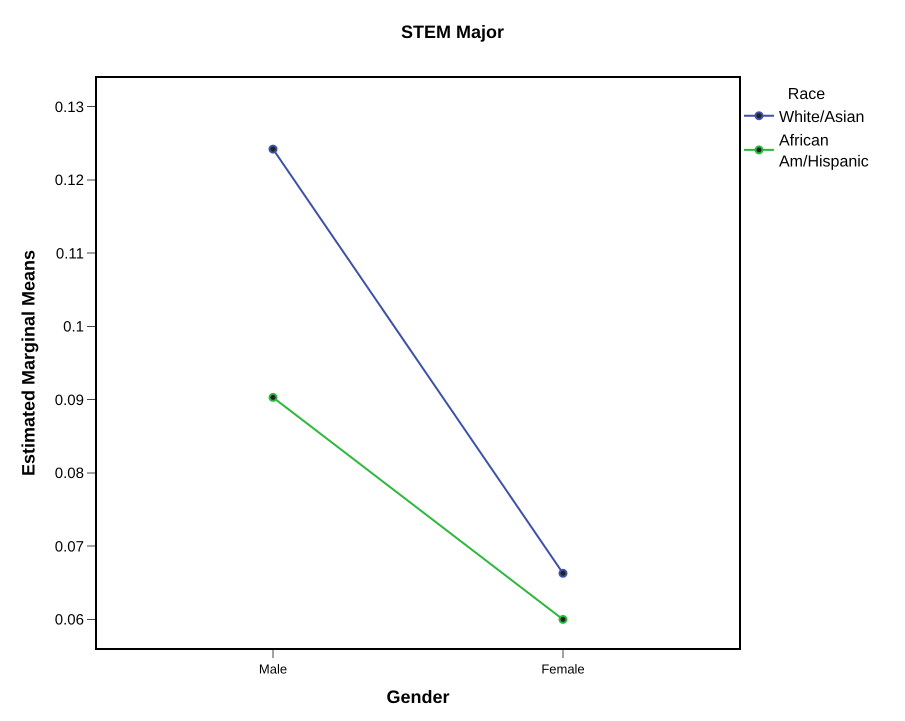 Image resolution: width=905 pixels, height=721 pixels. What do you see at coordinates (73, 327) in the screenshot?
I see `y-tick-label: 0.1` at bounding box center [73, 327].